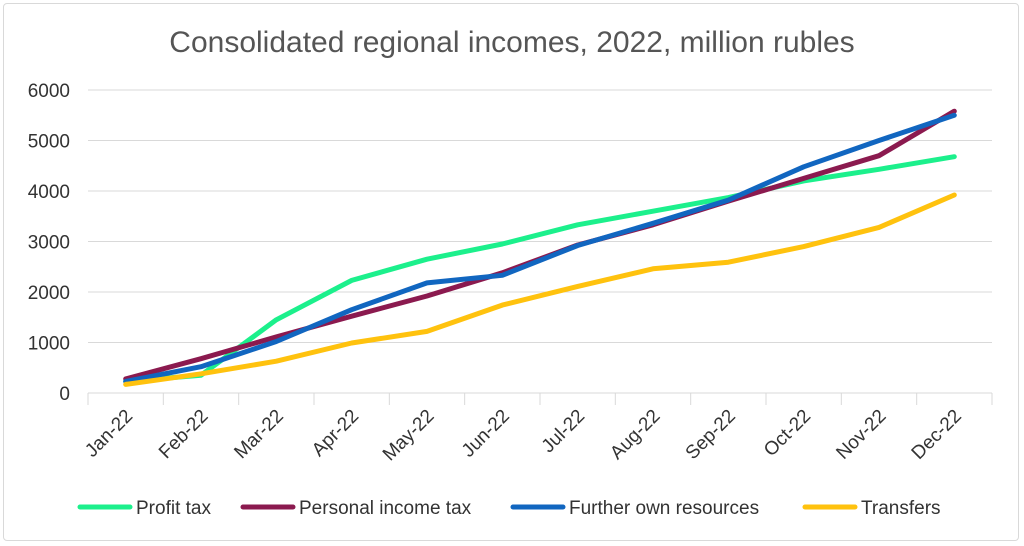 The height and width of the screenshot is (546, 1024). Describe the element at coordinates (173, 508) in the screenshot. I see `legend-label: Profit tax` at that location.